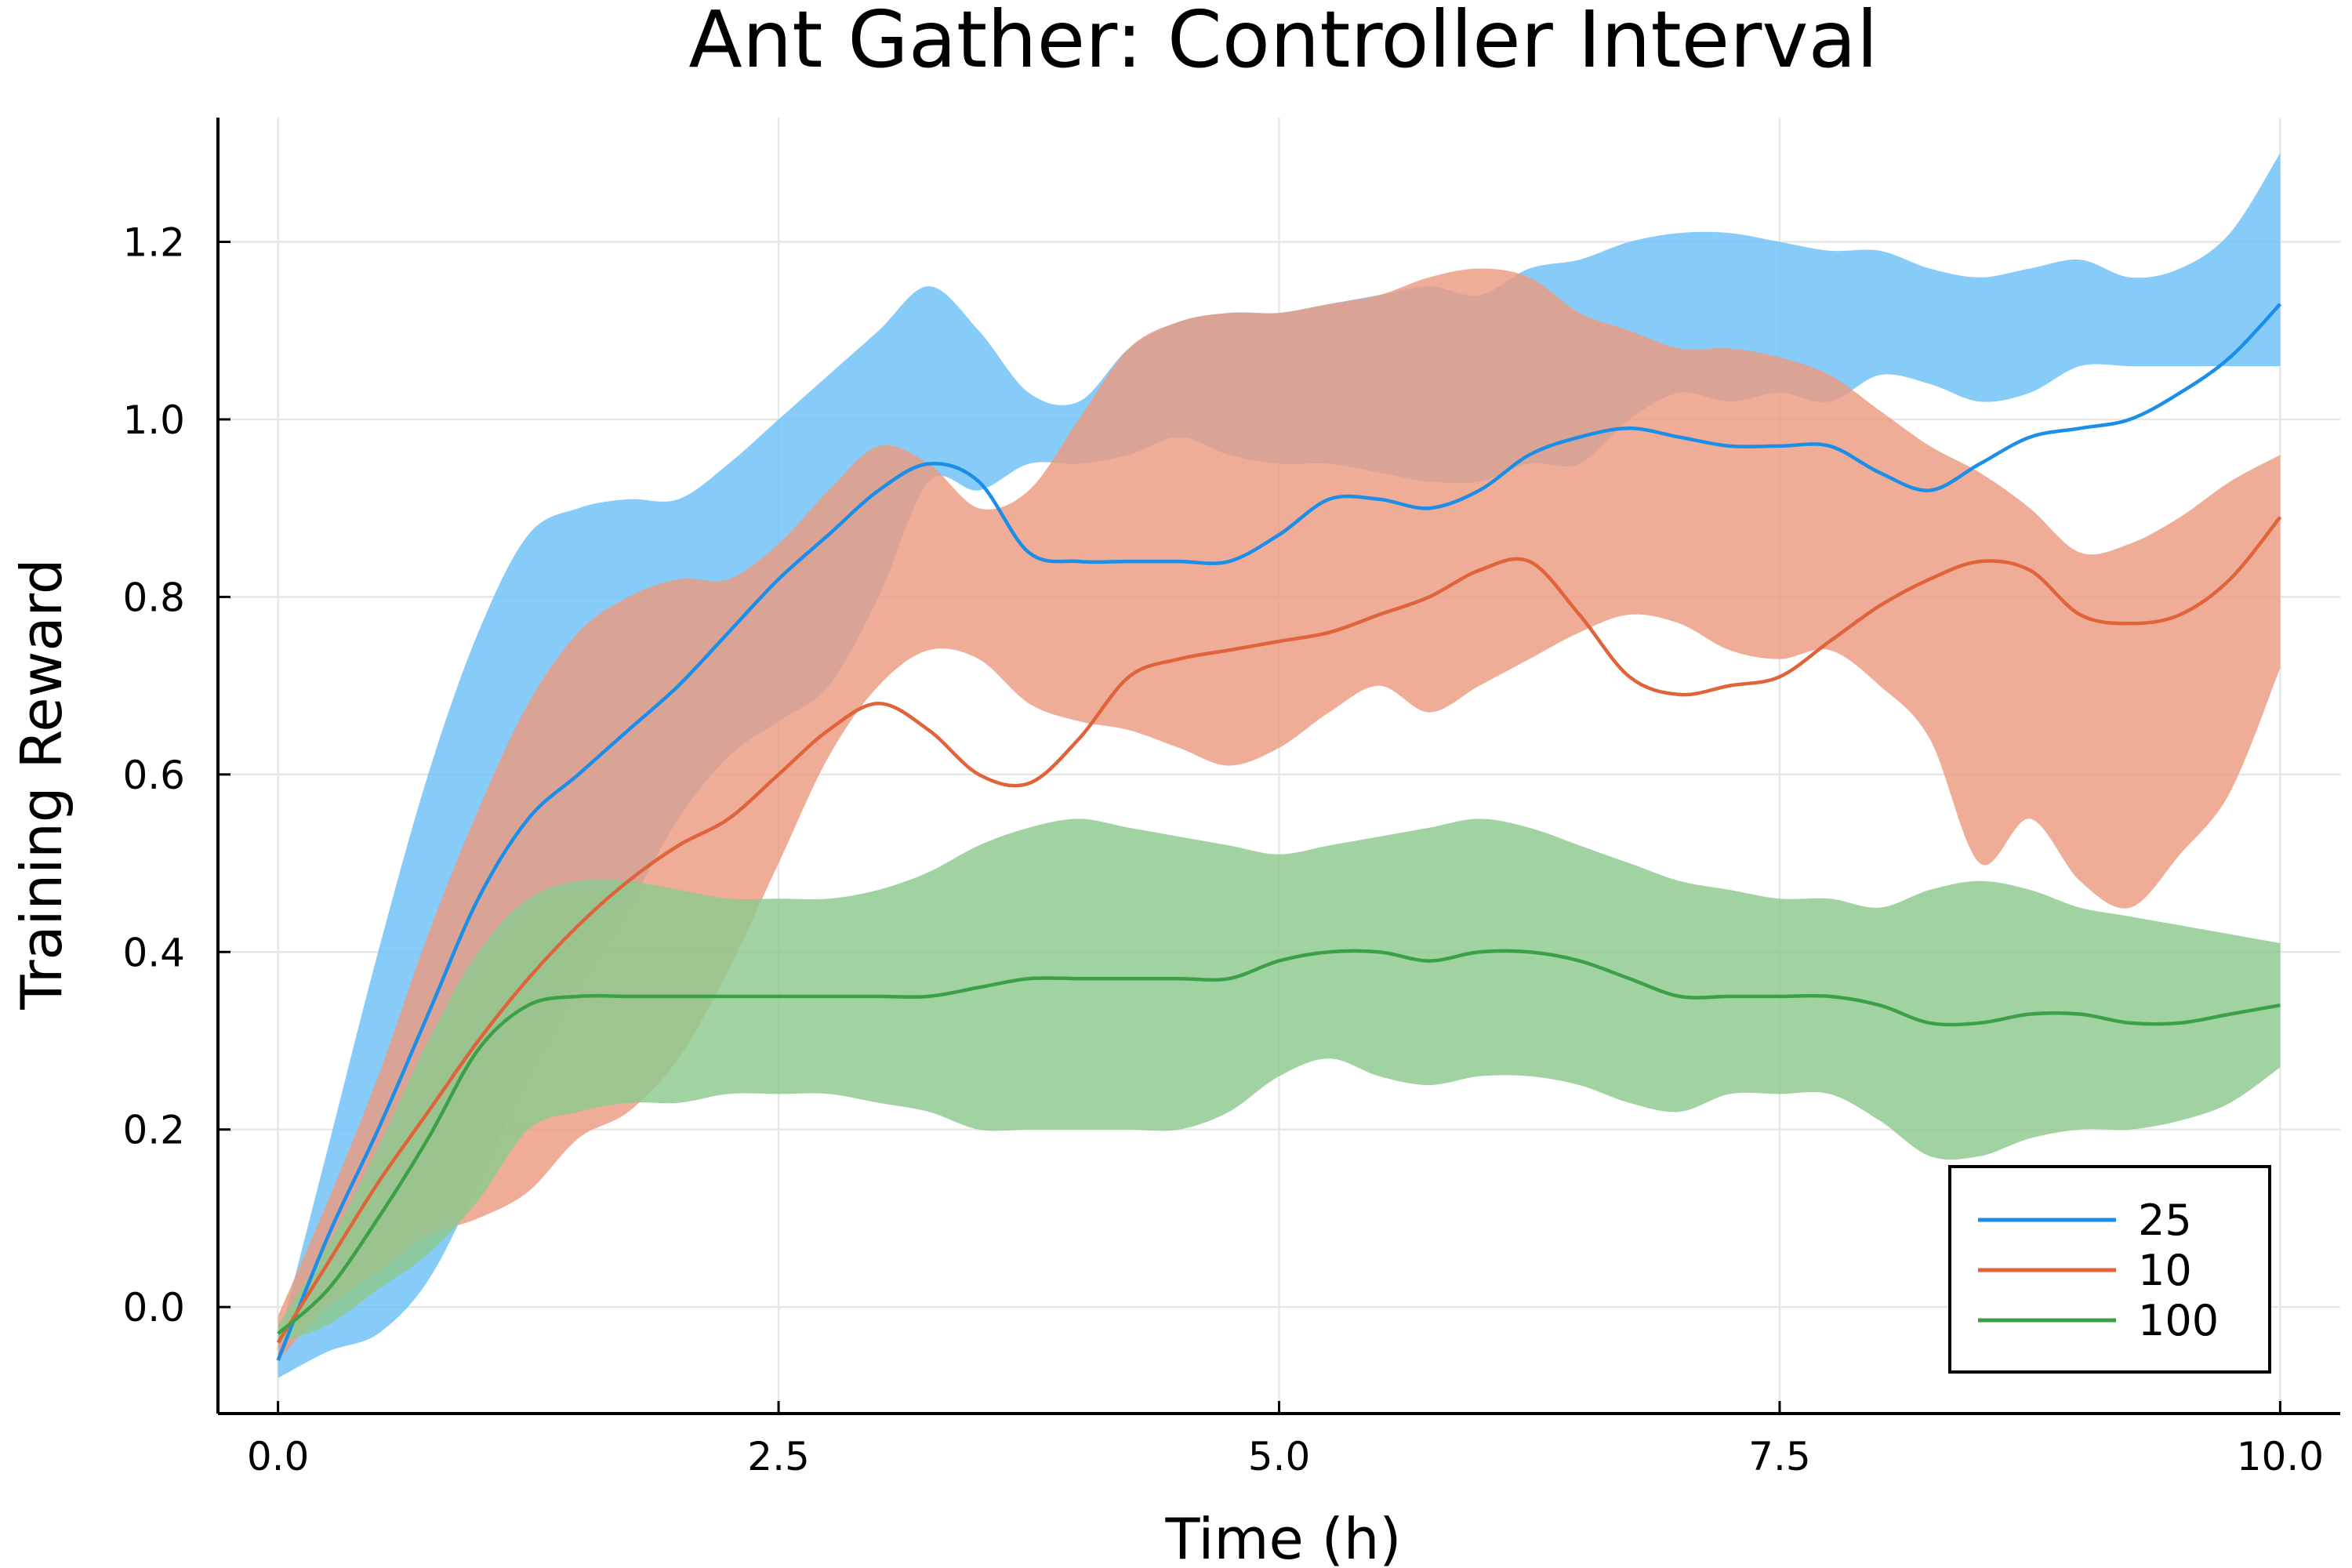 This screenshot has width=2352, height=1568. What do you see at coordinates (153, 243) in the screenshot?
I see `y-tick-label: 1.2` at bounding box center [153, 243].